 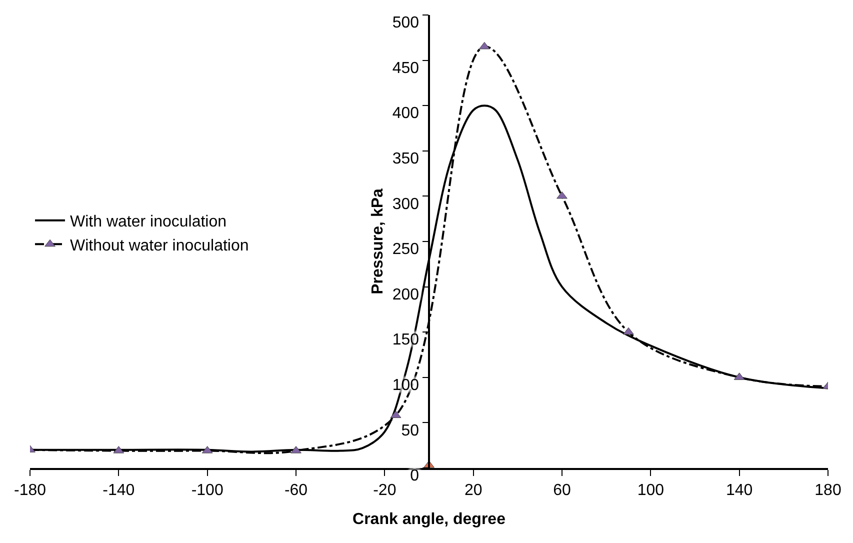 What do you see at coordinates (562, 490) in the screenshot?
I see `x-tick-label: 60` at bounding box center [562, 490].